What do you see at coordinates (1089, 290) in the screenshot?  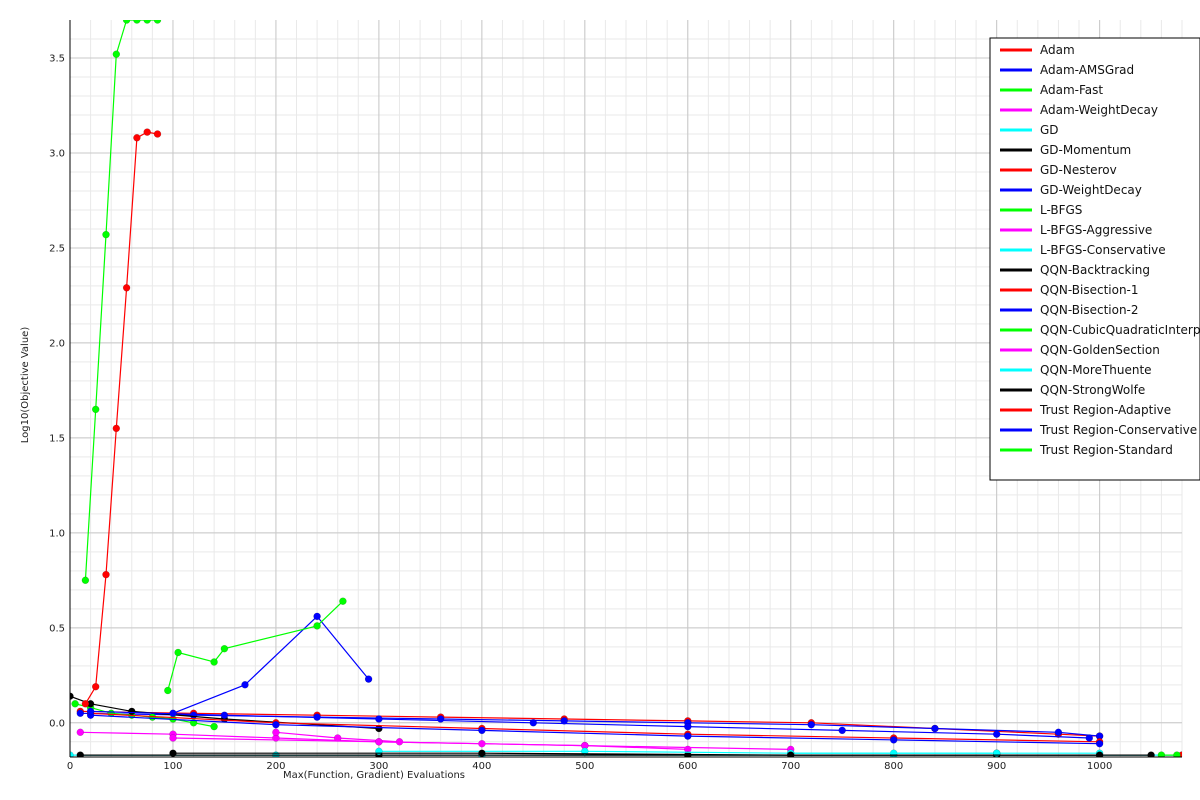 I see `legend-label: QQN-Bisection-1` at bounding box center [1089, 290].